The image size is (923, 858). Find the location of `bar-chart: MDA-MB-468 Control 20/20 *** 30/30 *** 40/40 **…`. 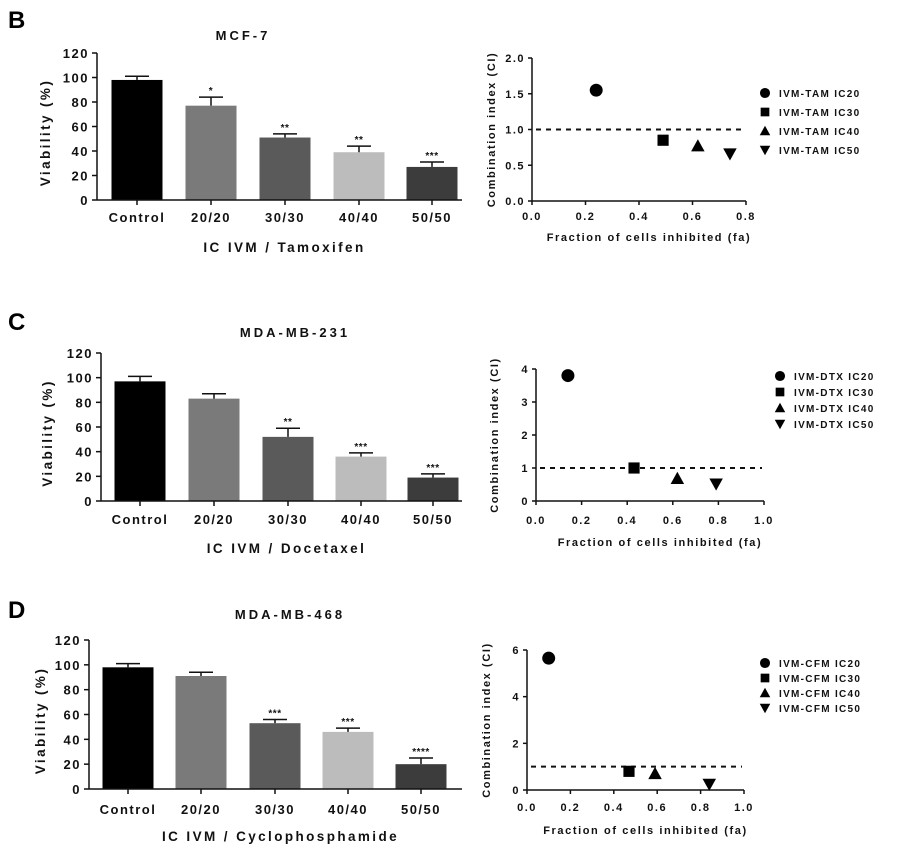

bar-chart: MDA-MB-468 Control 20/20 *** 30/30 *** 40/40 **… is located at coordinates (247, 725).